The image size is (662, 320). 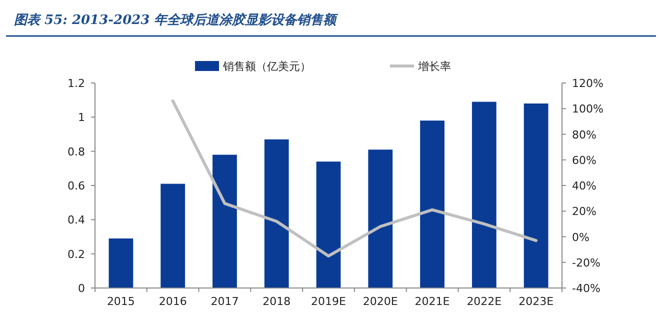 I want to click on x-tick-label: 2015, so click(x=120, y=301).